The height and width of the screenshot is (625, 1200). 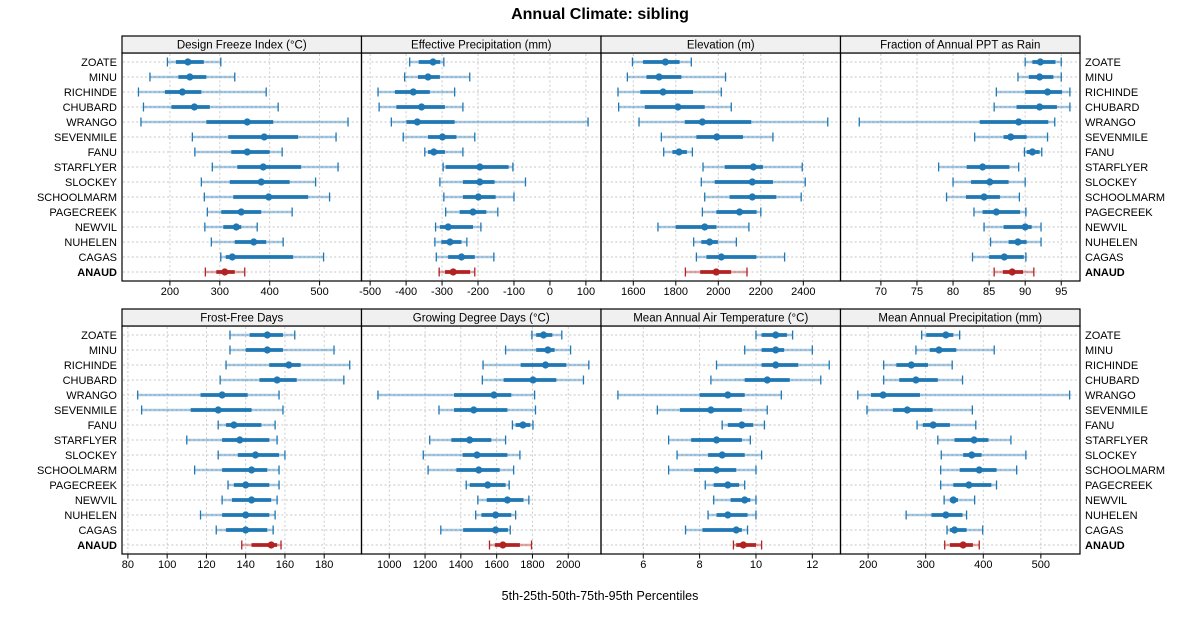 I want to click on x-tick-label: 200, so click(x=170, y=292).